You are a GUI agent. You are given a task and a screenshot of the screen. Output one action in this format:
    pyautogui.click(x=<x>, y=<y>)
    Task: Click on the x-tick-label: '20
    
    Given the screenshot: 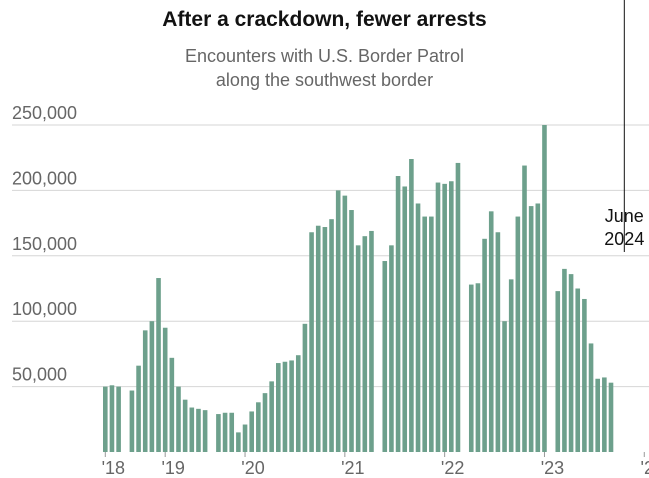 What is the action you would take?
    pyautogui.click(x=252, y=468)
    